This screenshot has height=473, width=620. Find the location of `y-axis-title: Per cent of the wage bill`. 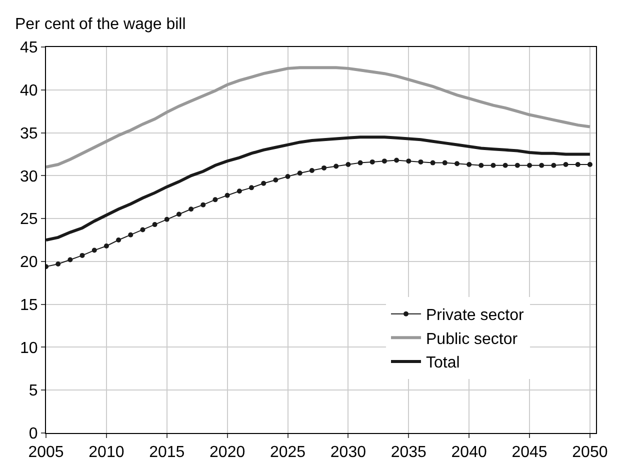

y-axis-title: Per cent of the wage bill is located at coordinates (100, 24).